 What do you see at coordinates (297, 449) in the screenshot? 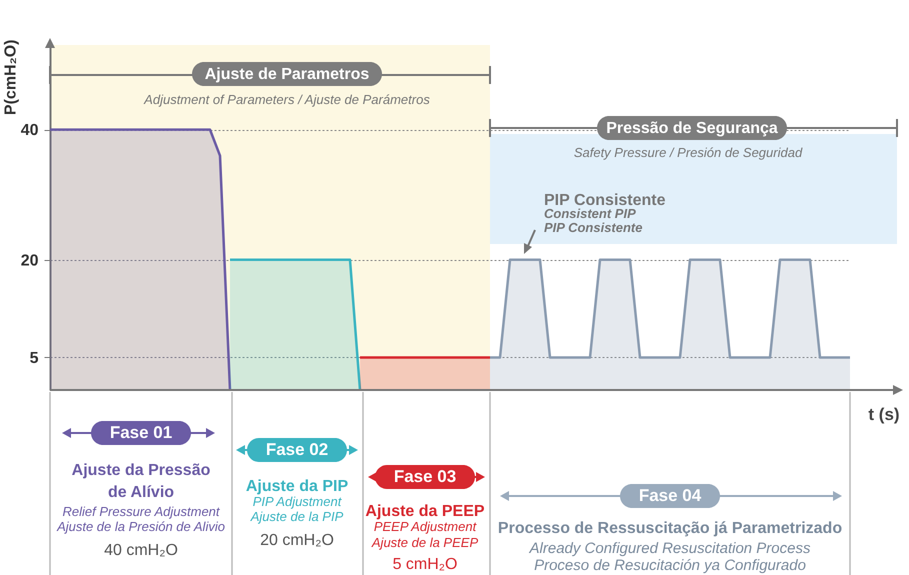
I see `text: Fase 02` at bounding box center [297, 449].